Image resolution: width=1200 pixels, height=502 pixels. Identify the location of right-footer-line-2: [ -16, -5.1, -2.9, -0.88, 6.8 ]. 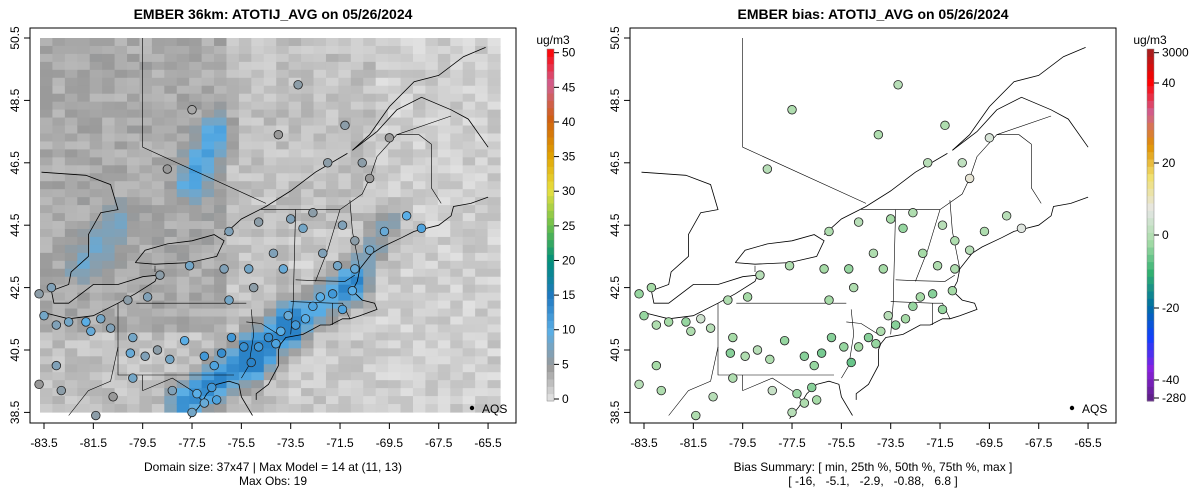
(872, 481).